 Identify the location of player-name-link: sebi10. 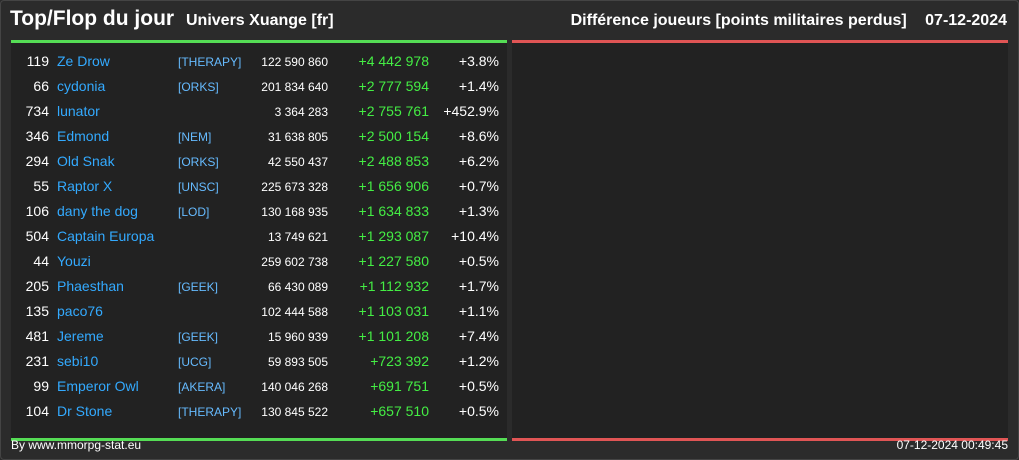
(78, 361).